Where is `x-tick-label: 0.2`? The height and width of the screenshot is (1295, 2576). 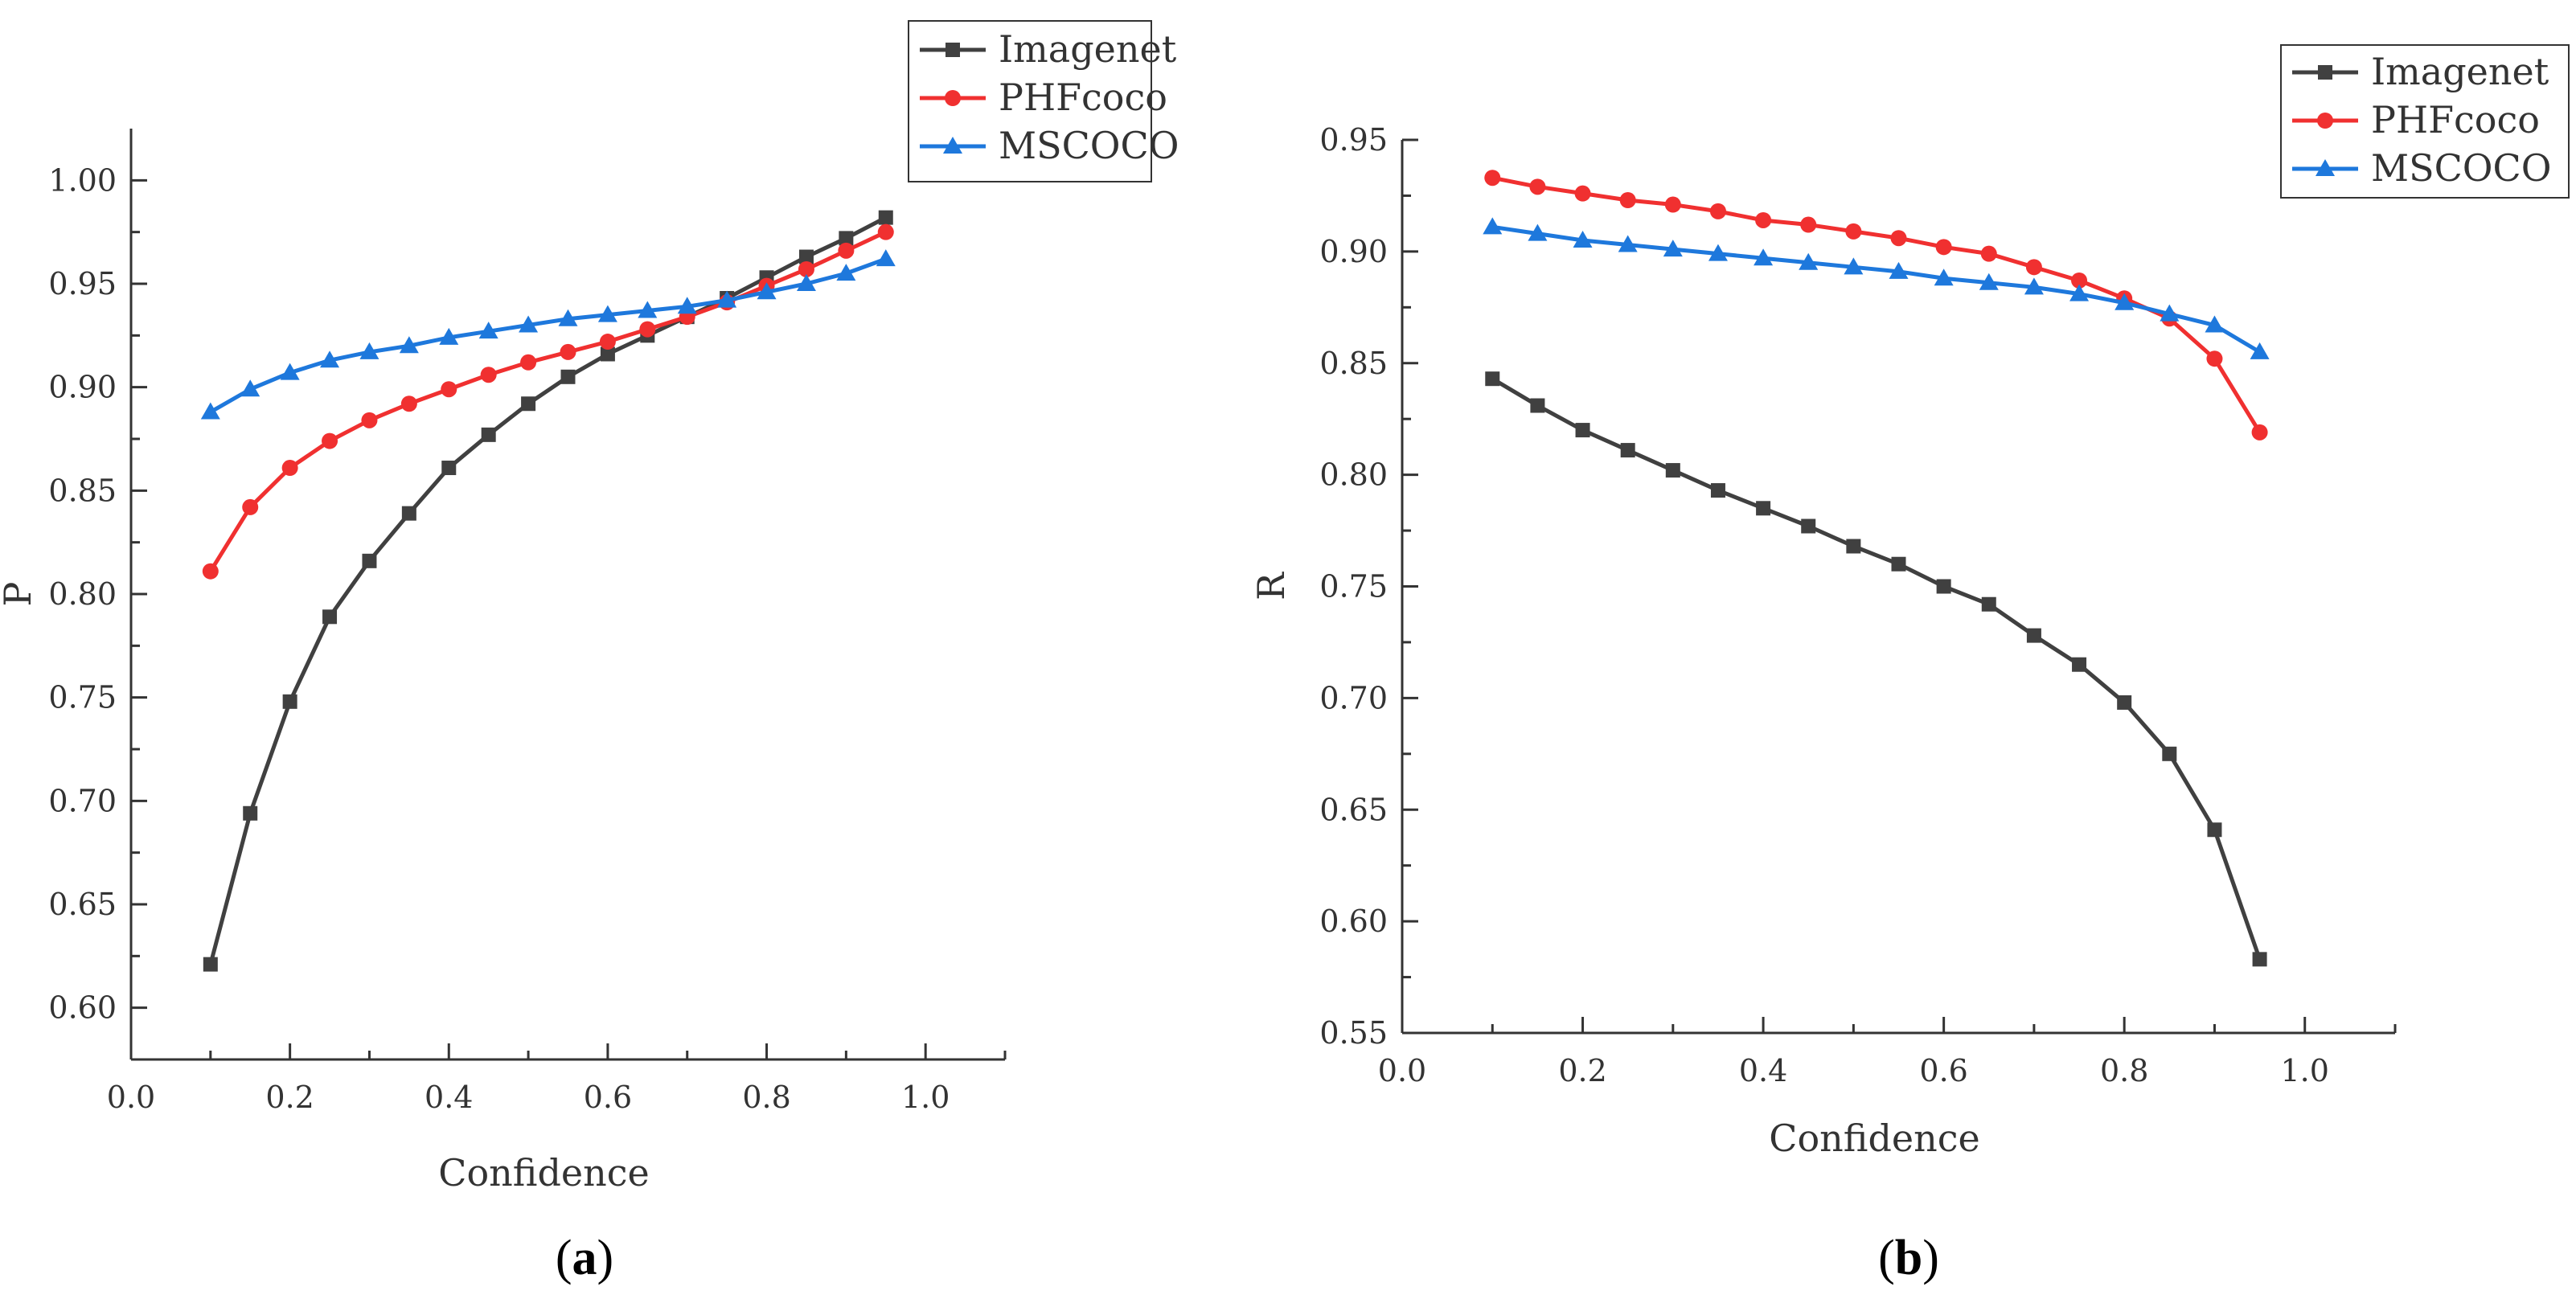
x-tick-label: 0.2 is located at coordinates (289, 1097).